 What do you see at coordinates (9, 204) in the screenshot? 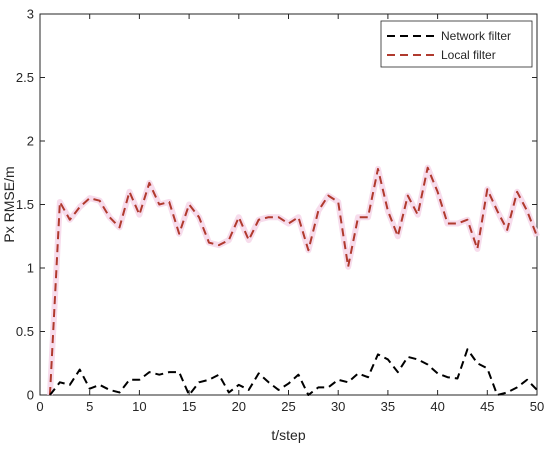
I see `y-axis-label: Px RMSE/m` at bounding box center [9, 204].